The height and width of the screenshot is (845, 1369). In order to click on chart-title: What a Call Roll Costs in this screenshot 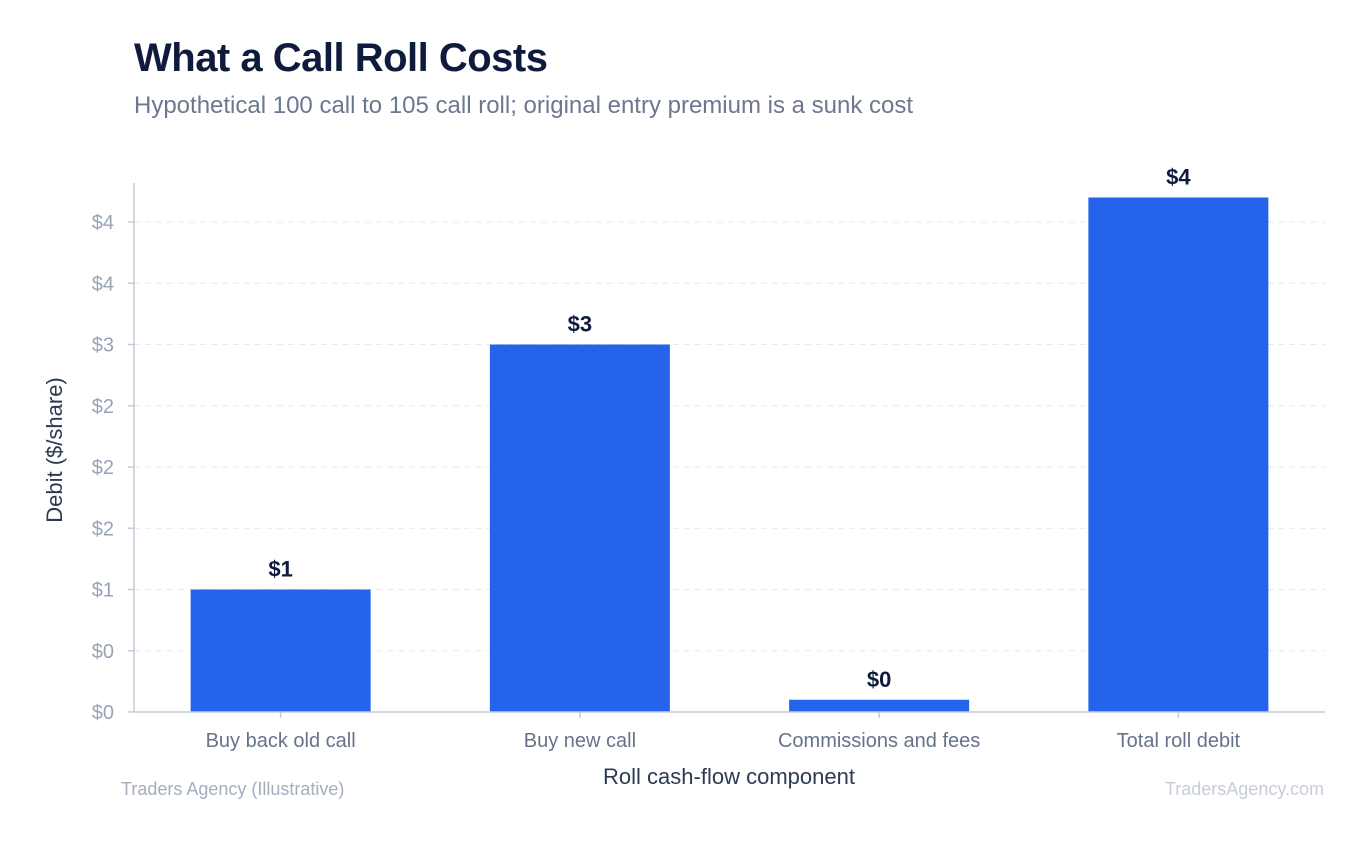, I will do `click(341, 58)`.